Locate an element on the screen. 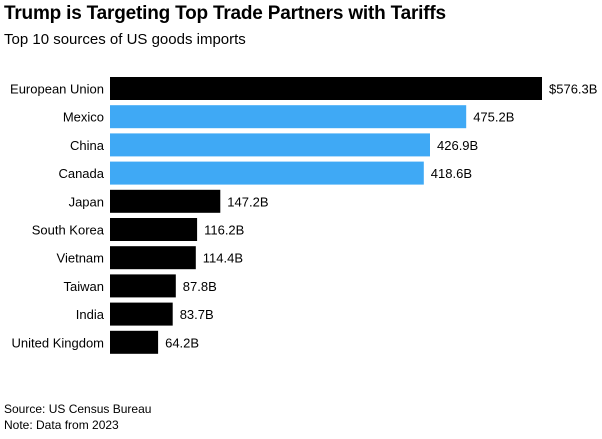  bar-united-kingdom is located at coordinates (134, 342).